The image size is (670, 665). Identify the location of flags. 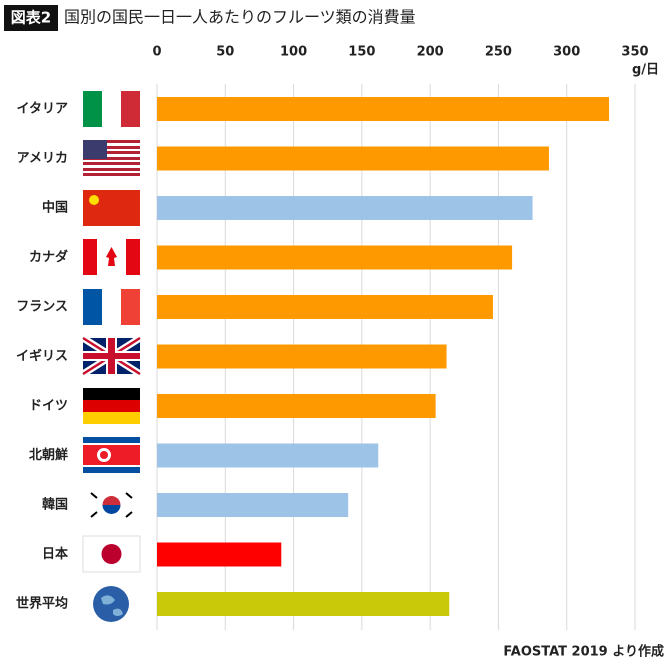
(111, 356).